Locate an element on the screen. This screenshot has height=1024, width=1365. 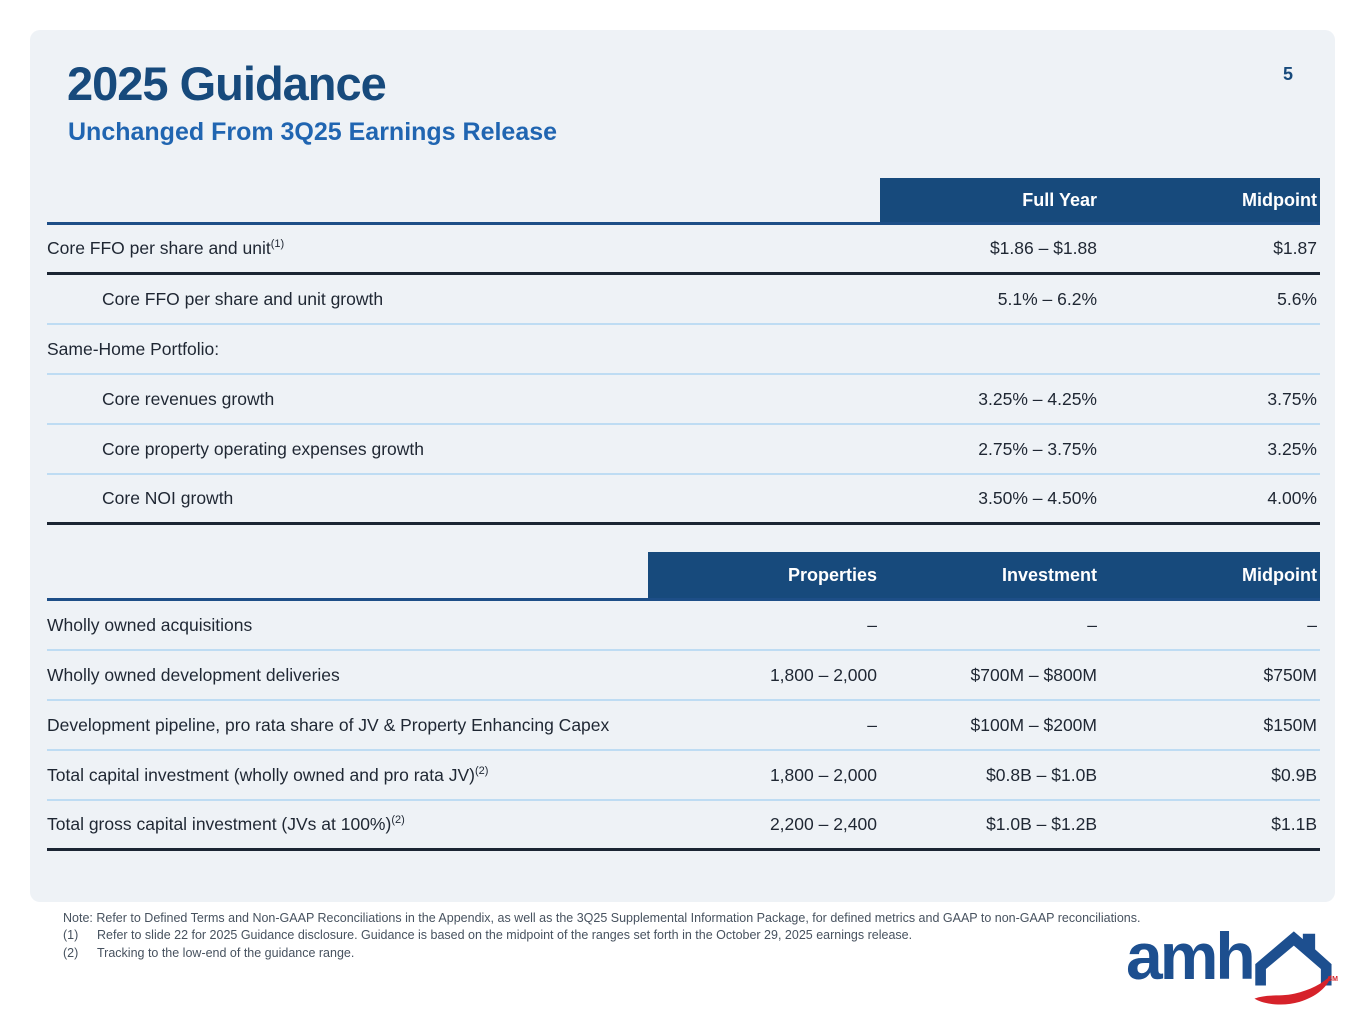
row-label: Wholly owned development deliveries is located at coordinates (193, 674).